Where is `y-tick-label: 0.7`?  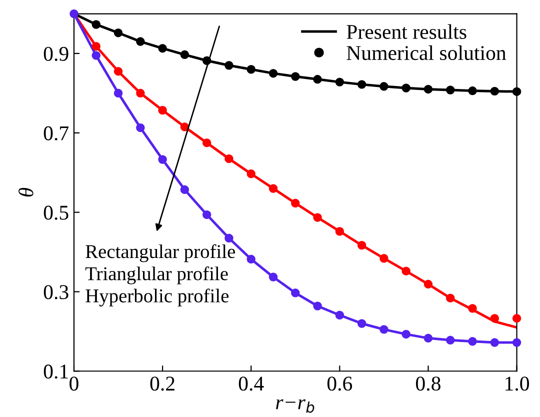 y-tick-label: 0.7 is located at coordinates (56, 133).